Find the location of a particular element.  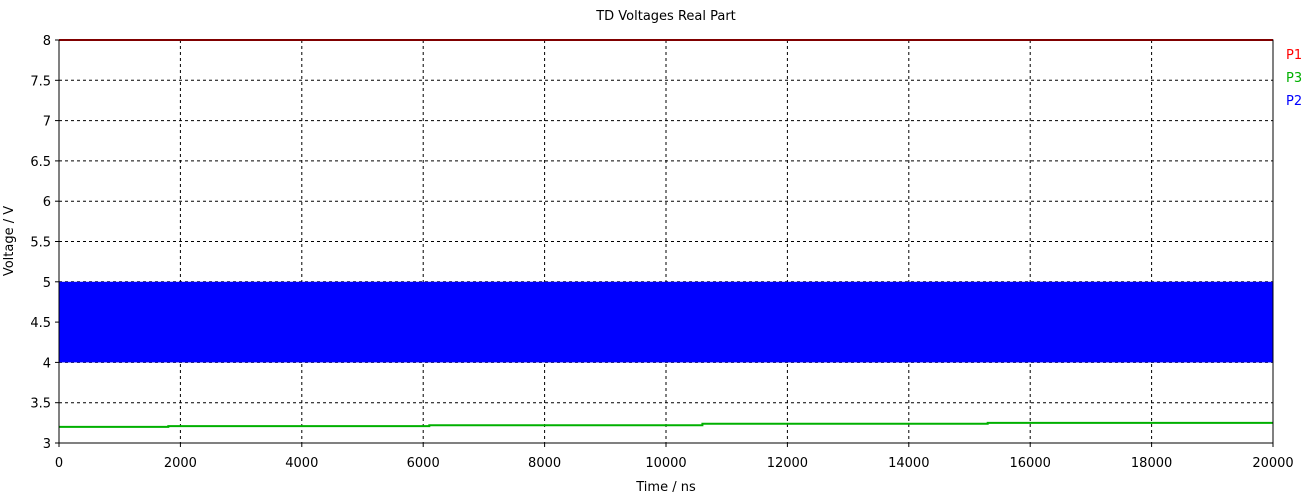

x-tick-label: 18000 is located at coordinates (1151, 463).